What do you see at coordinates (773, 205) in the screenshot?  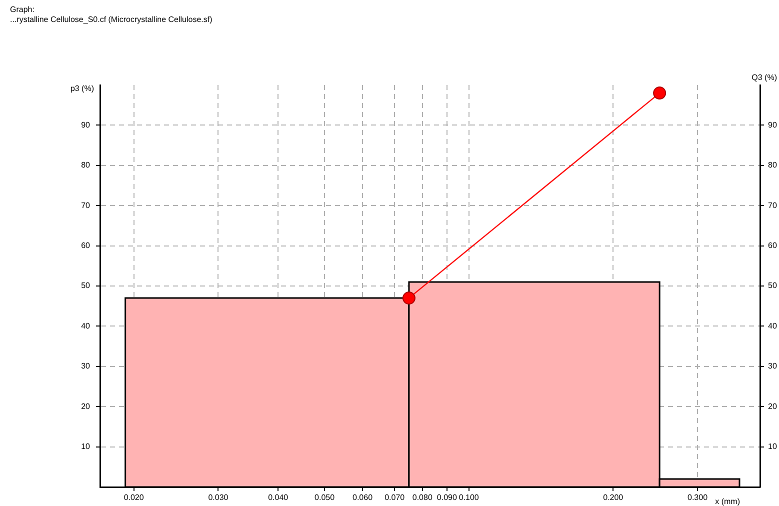 I see `y2-tick-label: 70` at bounding box center [773, 205].